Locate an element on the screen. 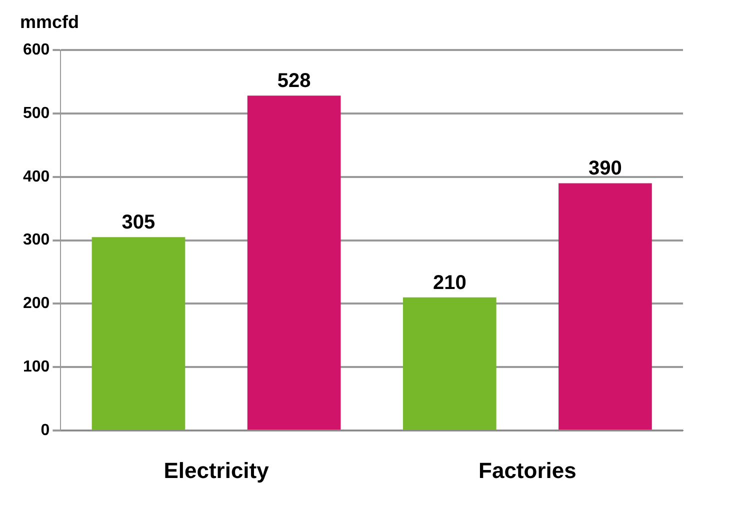 The width and height of the screenshot is (743, 515). data-label: 305 is located at coordinates (139, 223).